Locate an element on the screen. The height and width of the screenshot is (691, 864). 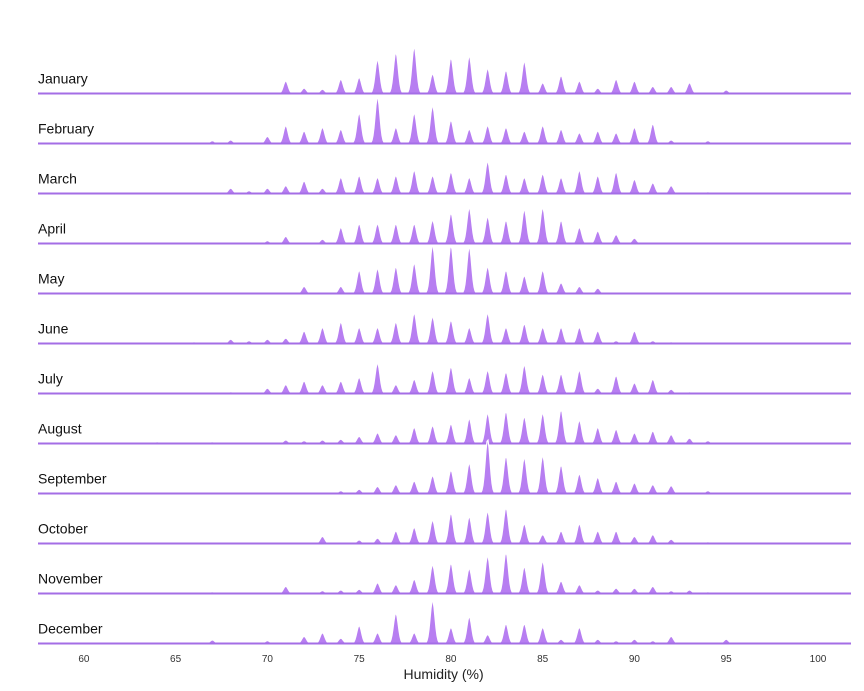
ridge-january: January is located at coordinates (444, 69).